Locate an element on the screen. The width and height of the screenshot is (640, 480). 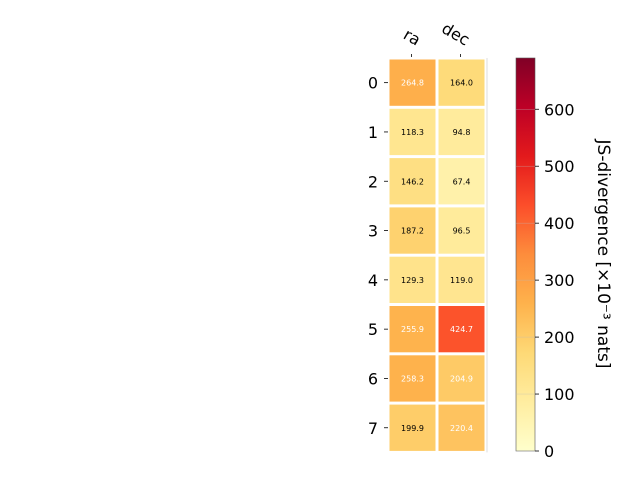
cell-value-label: 204.9 is located at coordinates (461, 378).